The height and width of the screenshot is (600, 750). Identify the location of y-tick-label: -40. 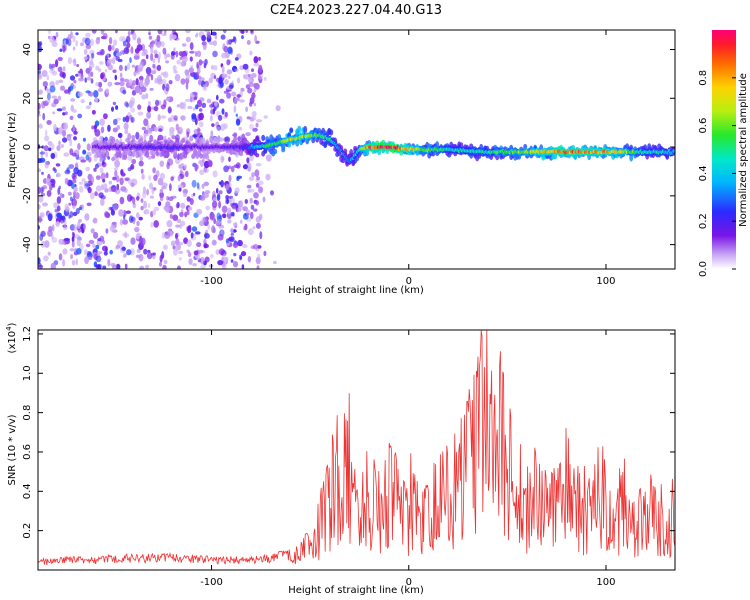
(27, 244).